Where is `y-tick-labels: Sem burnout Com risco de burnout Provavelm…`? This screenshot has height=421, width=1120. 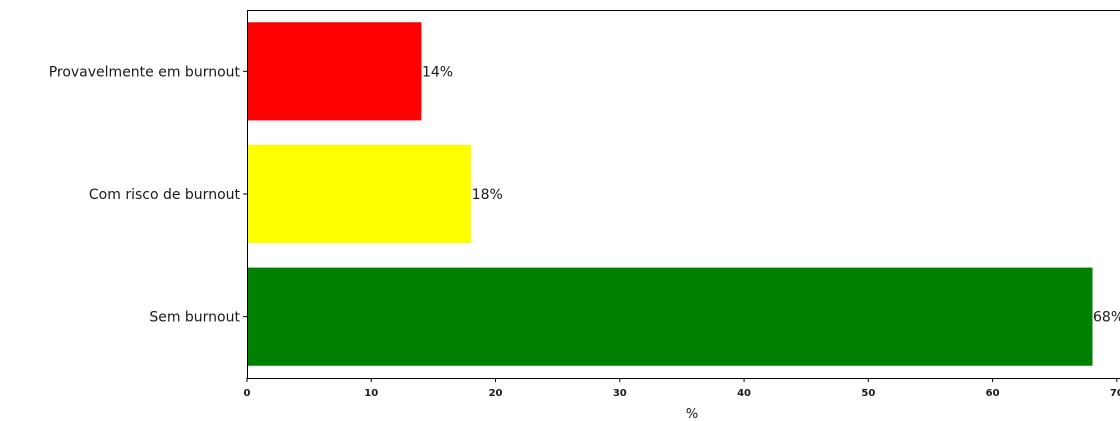
y-tick-labels: Sem burnout Com risco de burnout Provavelm… is located at coordinates (148, 195).